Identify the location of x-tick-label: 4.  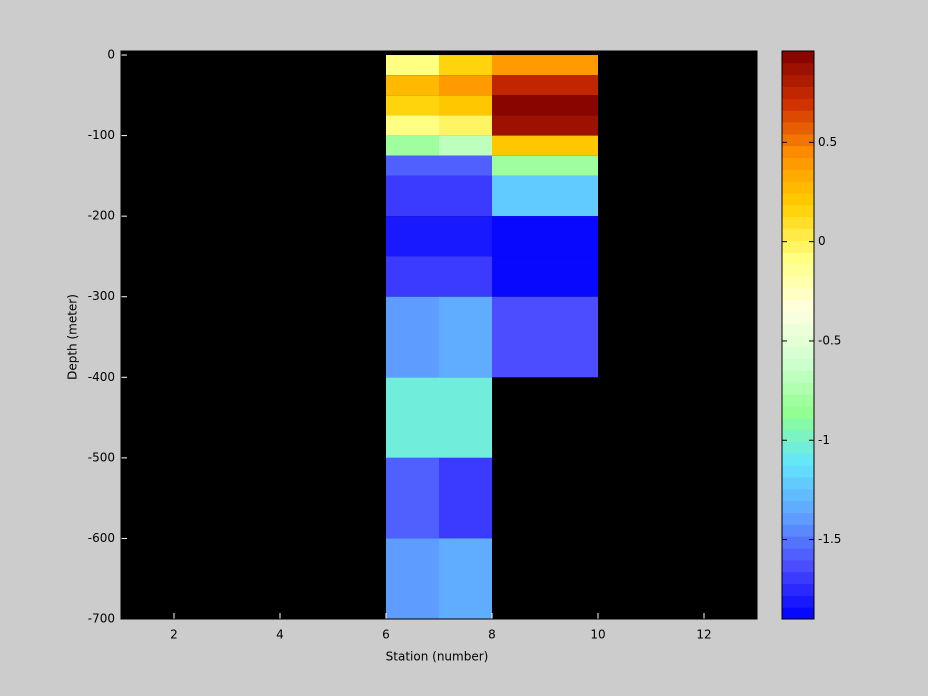
(280, 635).